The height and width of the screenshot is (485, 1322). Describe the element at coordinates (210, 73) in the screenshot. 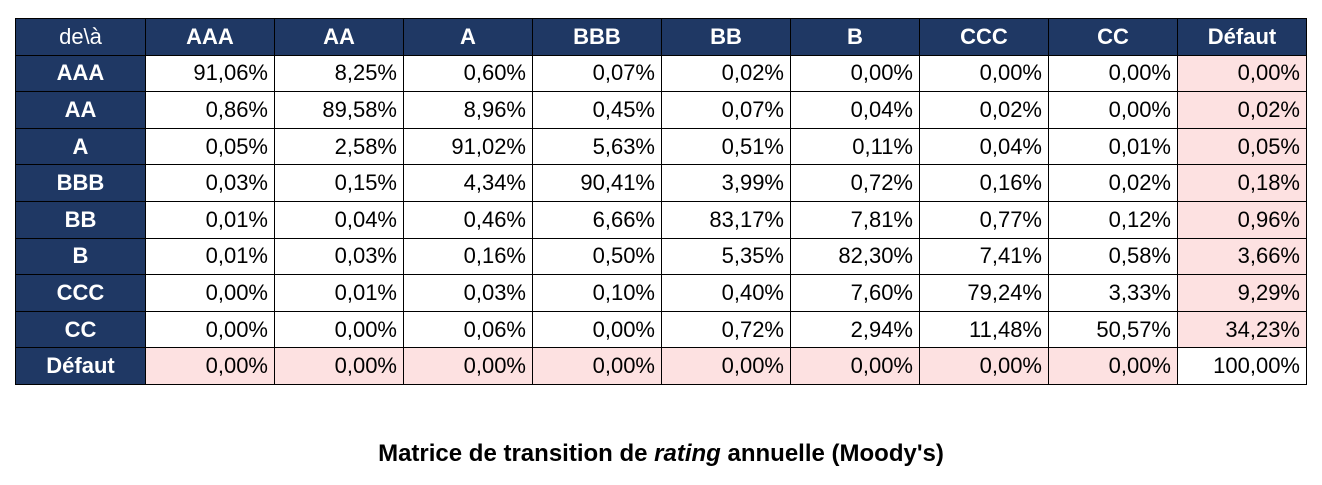

I see `matrix-cell: 91,06%` at that location.